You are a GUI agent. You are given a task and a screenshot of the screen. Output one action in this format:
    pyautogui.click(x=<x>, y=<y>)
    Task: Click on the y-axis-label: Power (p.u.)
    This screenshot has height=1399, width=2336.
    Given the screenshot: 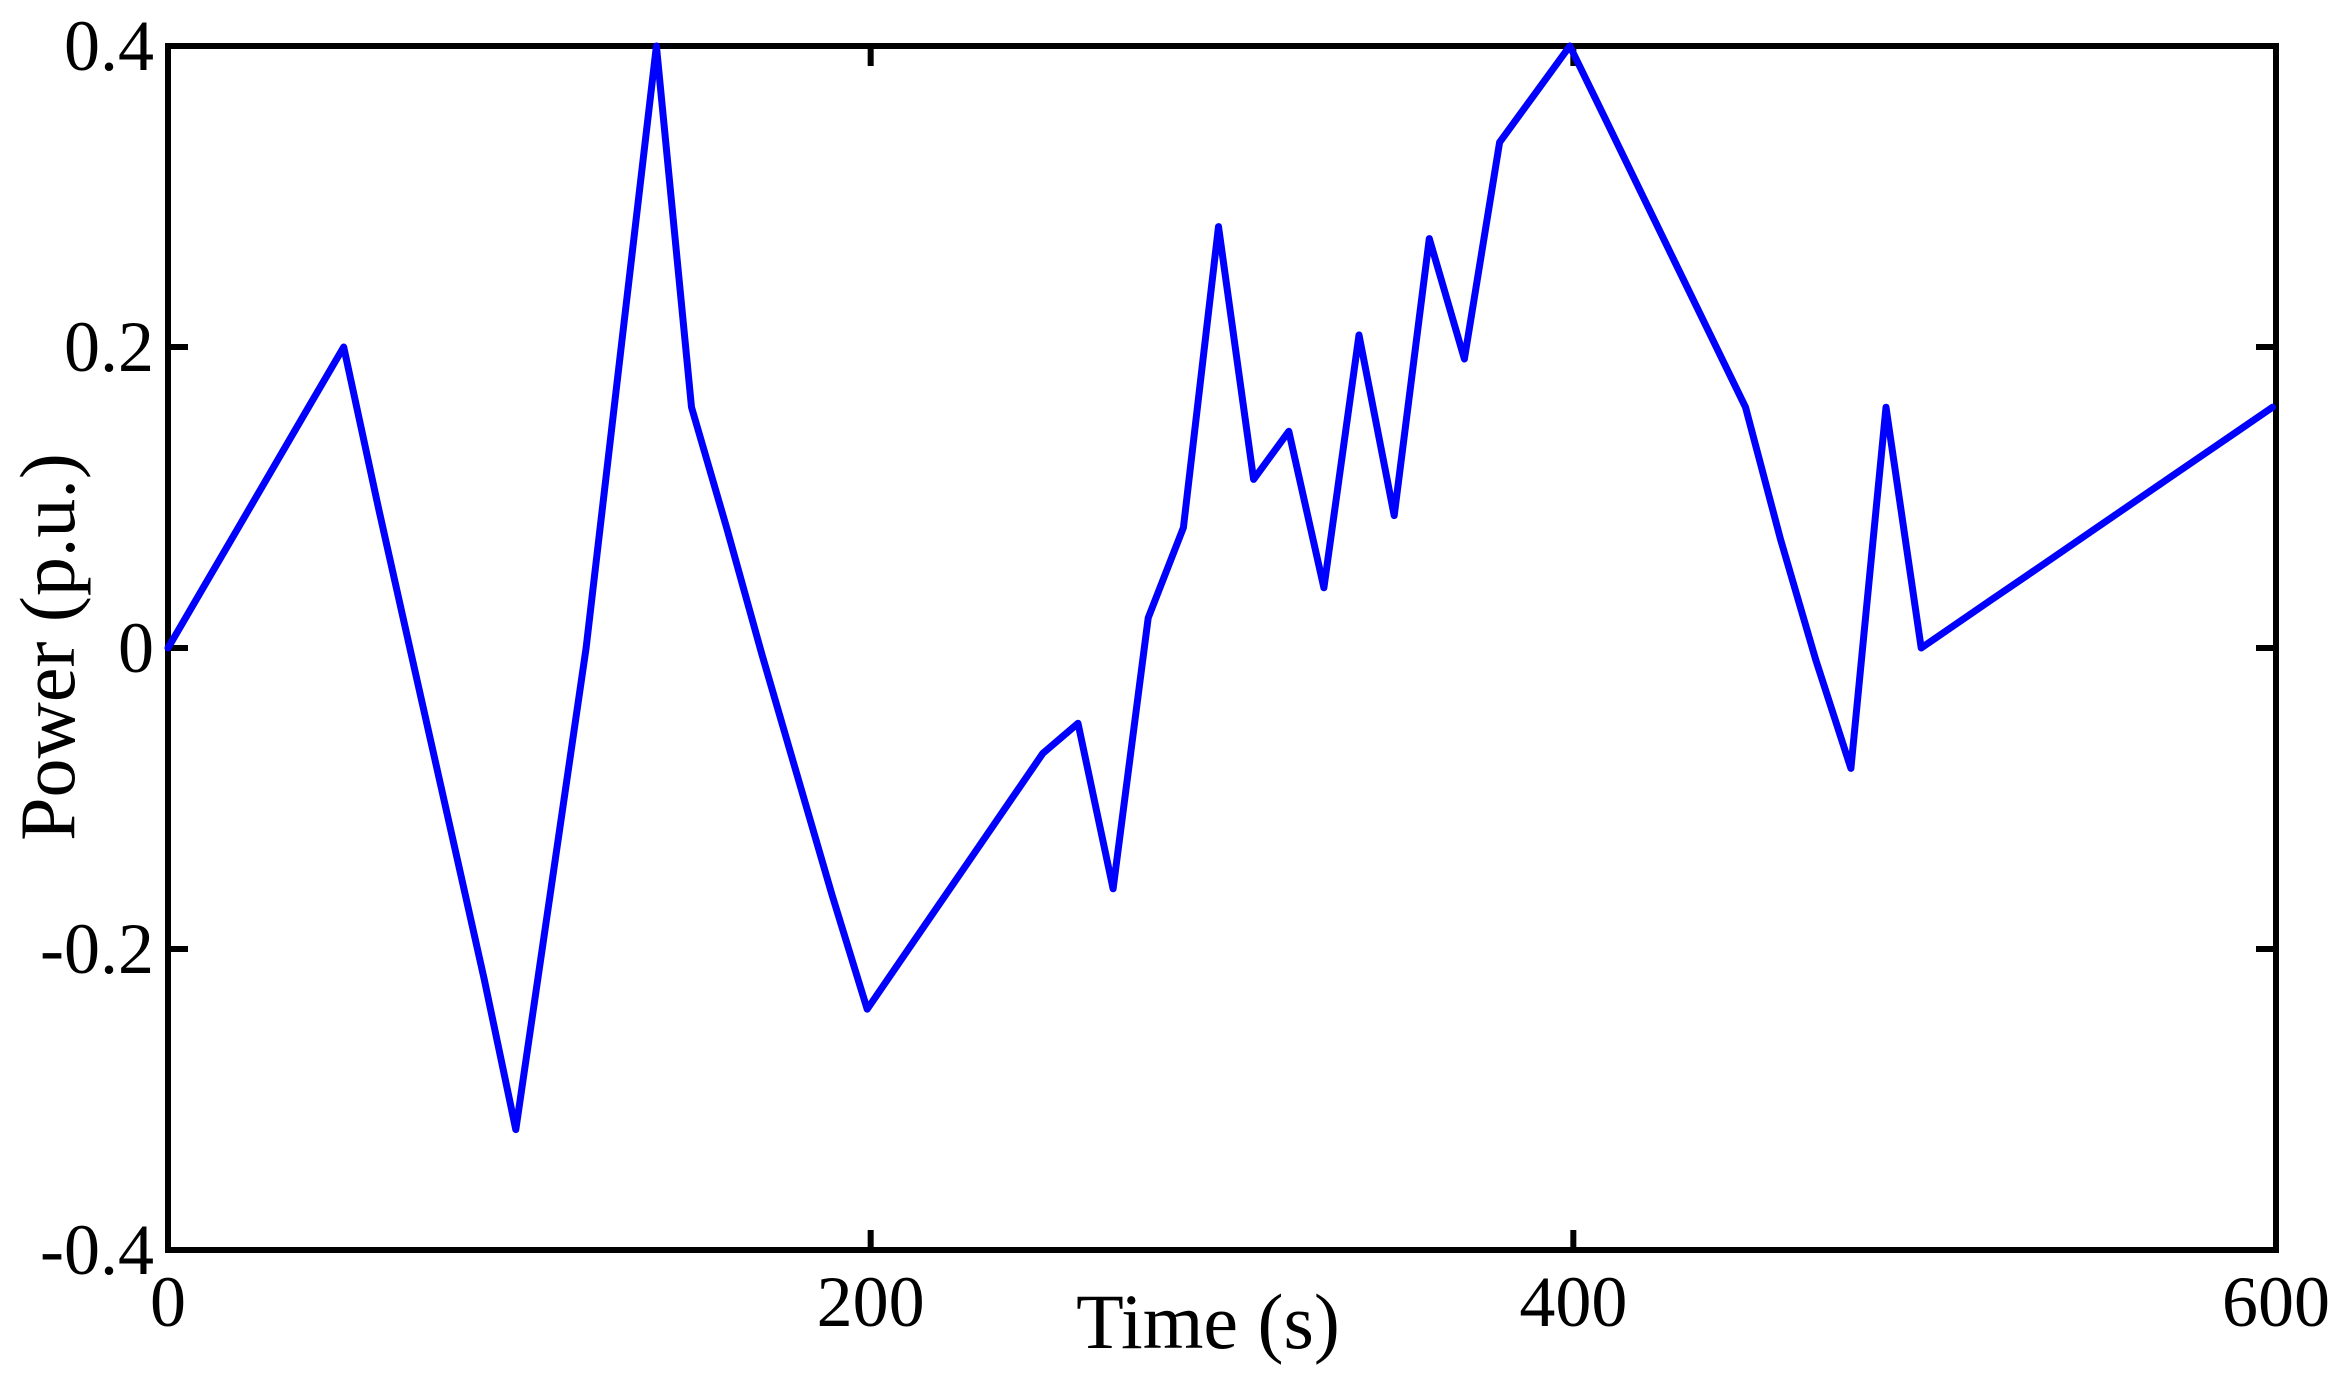 What is the action you would take?
    pyautogui.click(x=47, y=647)
    